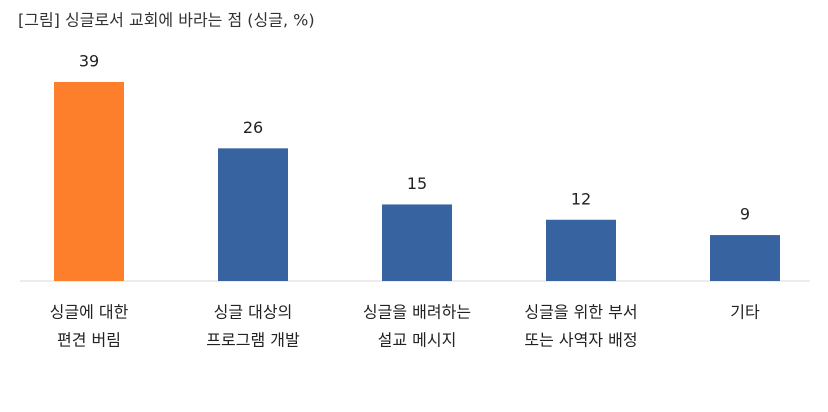  I want to click on value-label: 12, so click(581, 198).